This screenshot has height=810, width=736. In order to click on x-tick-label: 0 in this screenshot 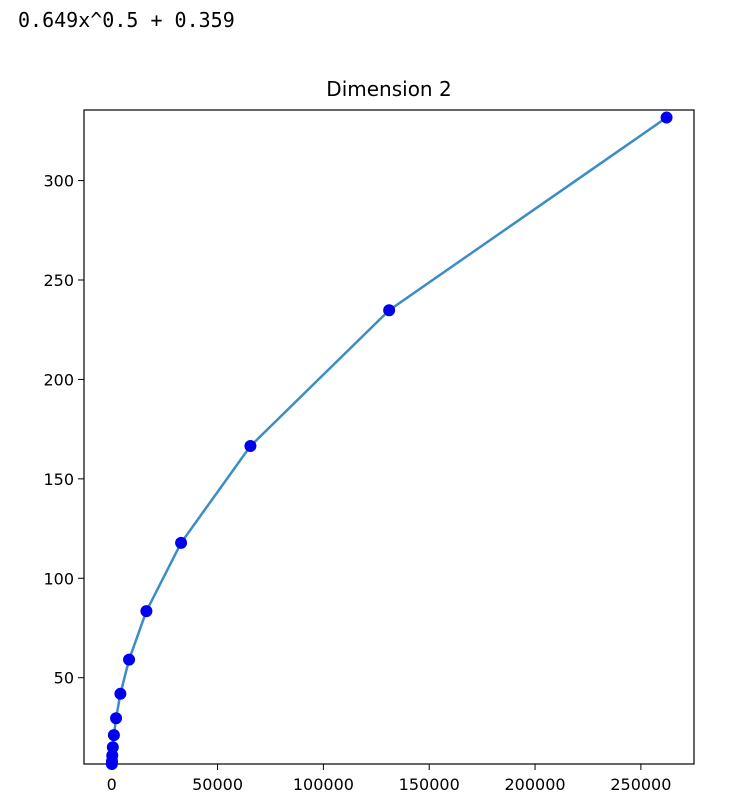, I will do `click(112, 784)`.